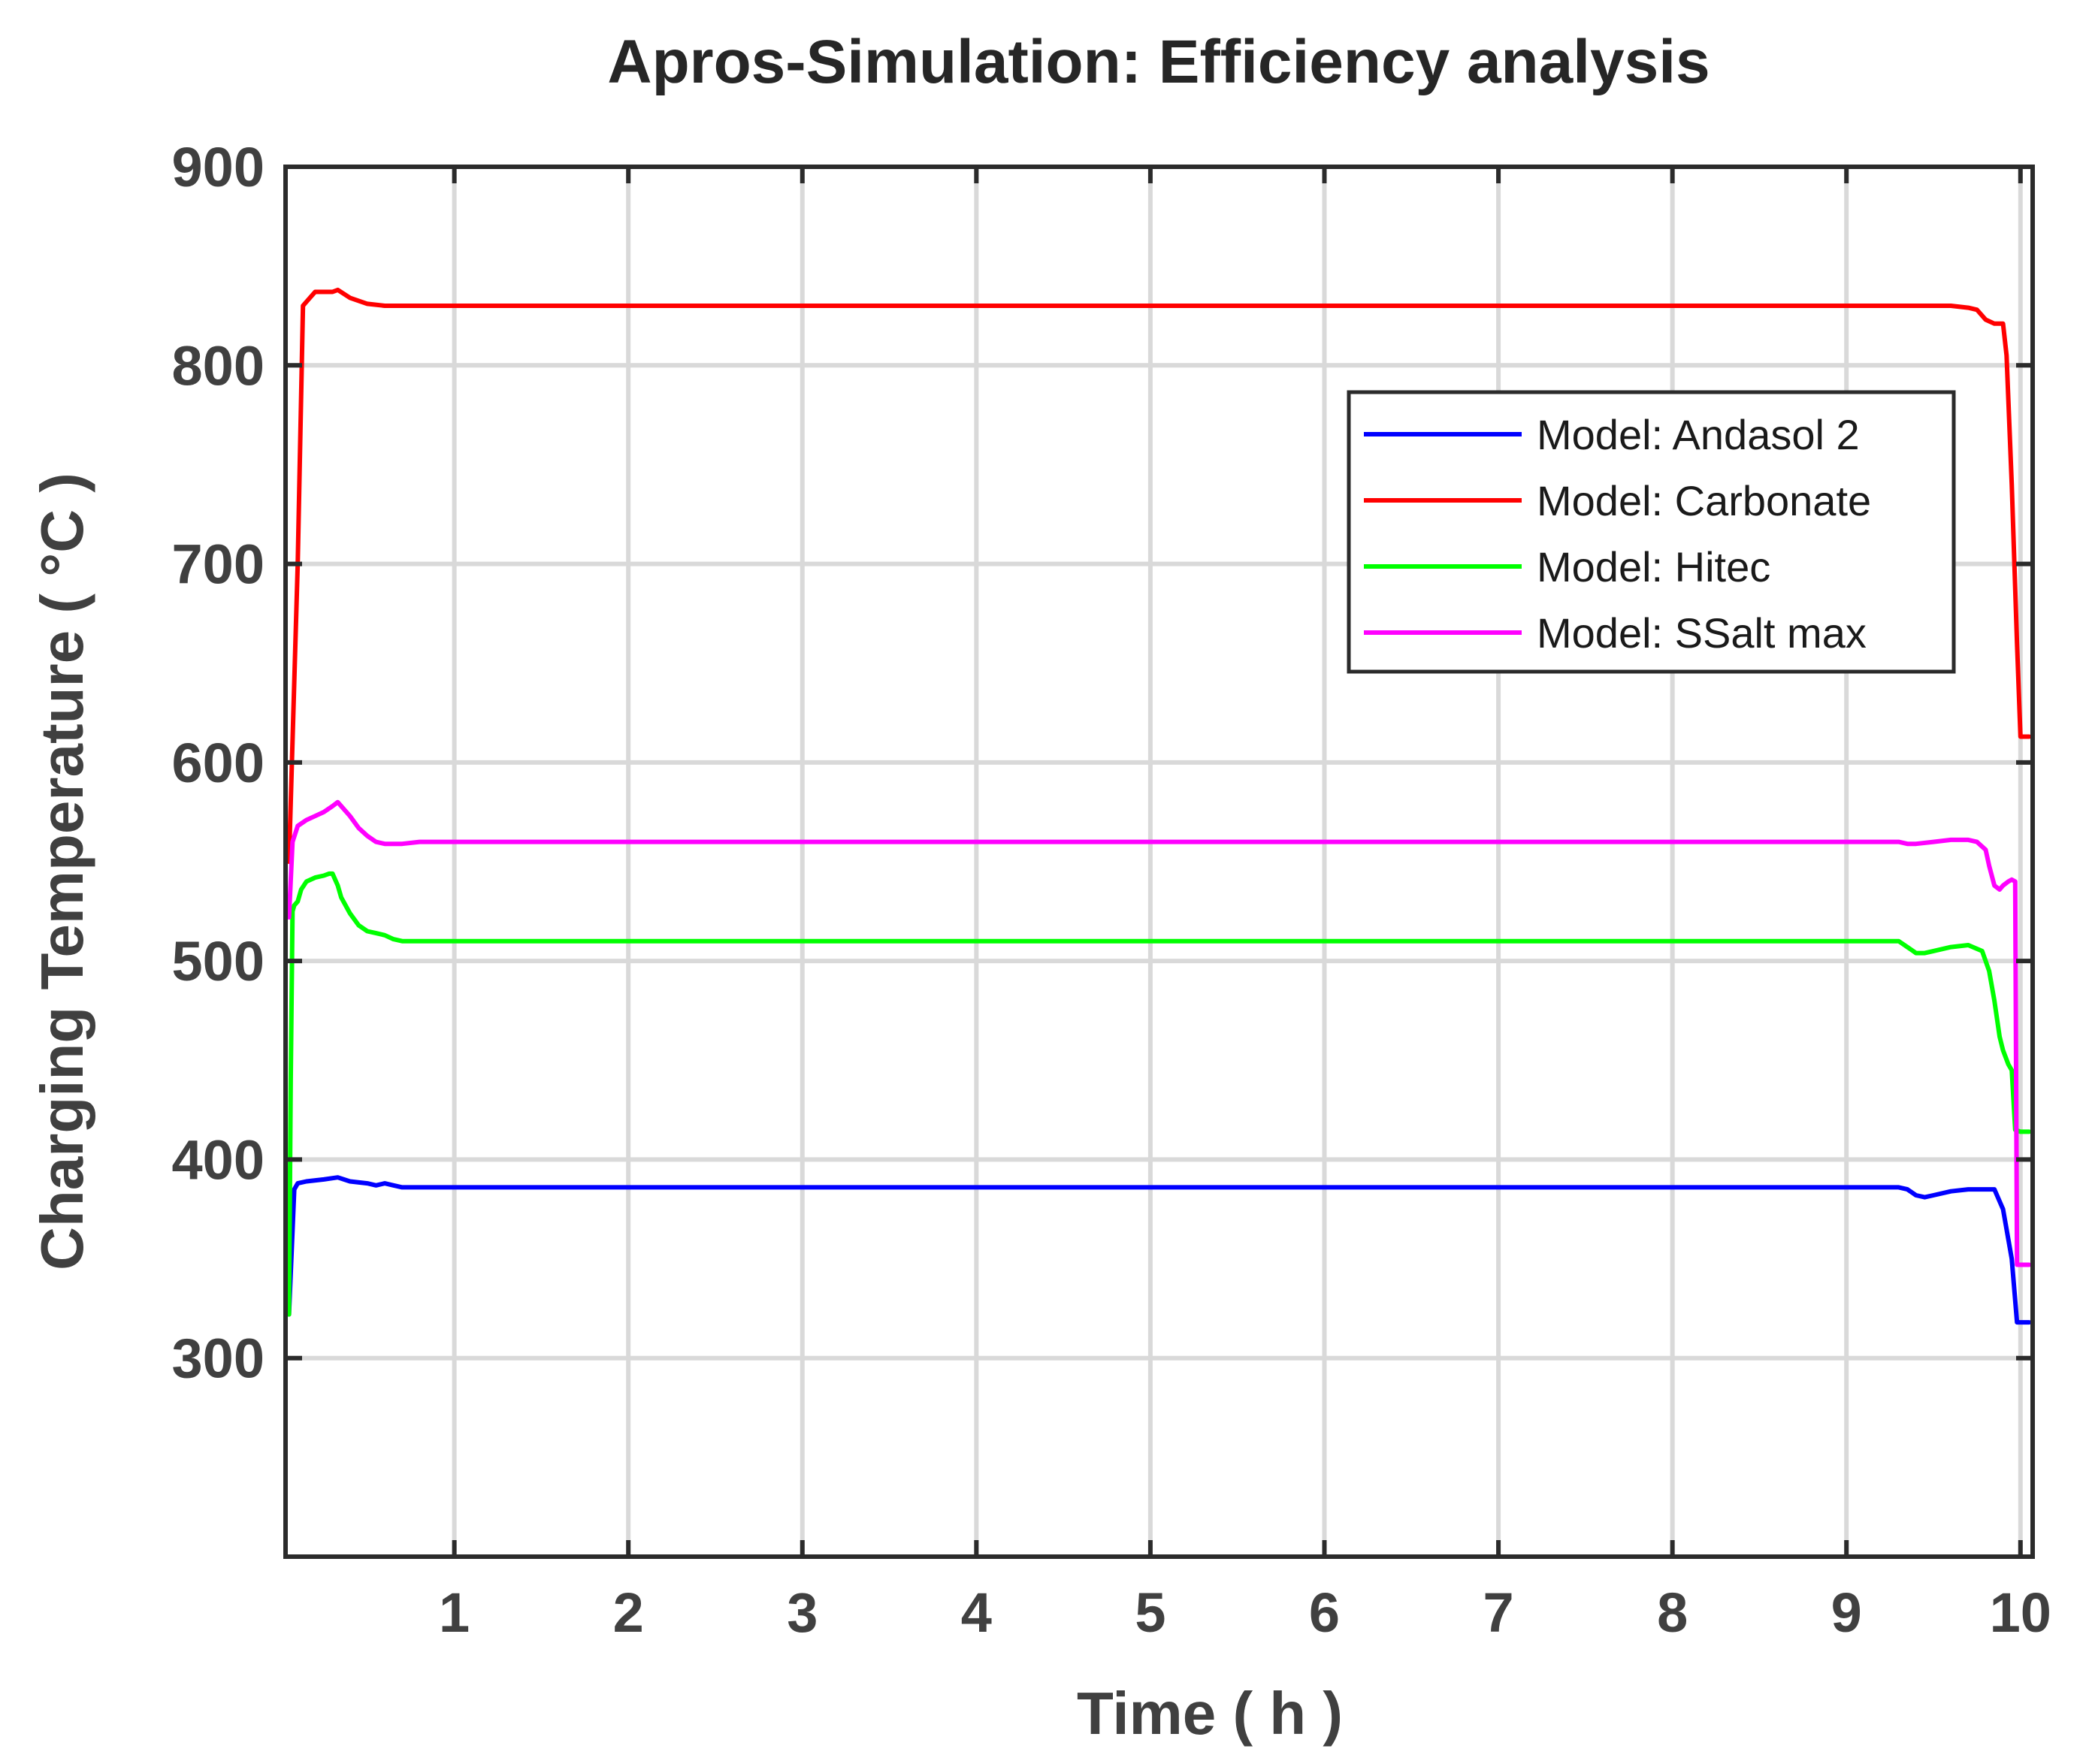 This screenshot has width=2089, height=1764. What do you see at coordinates (1672, 1612) in the screenshot?
I see `x-tick-label: 8` at bounding box center [1672, 1612].